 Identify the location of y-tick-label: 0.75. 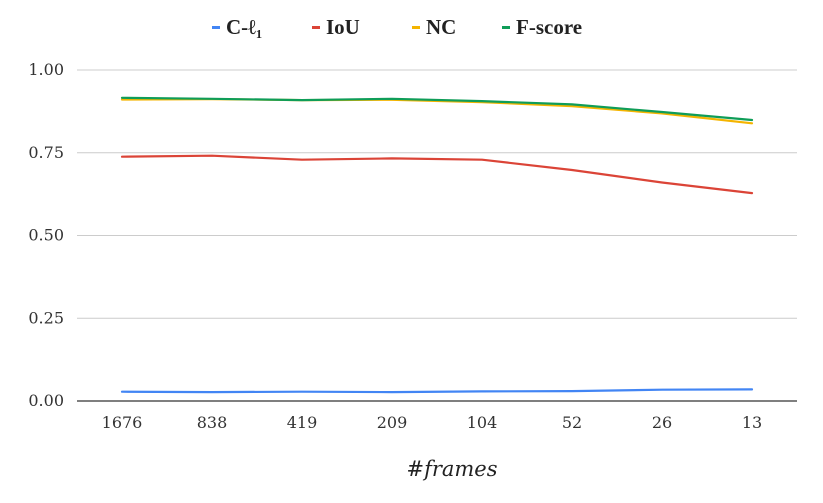
(46, 152).